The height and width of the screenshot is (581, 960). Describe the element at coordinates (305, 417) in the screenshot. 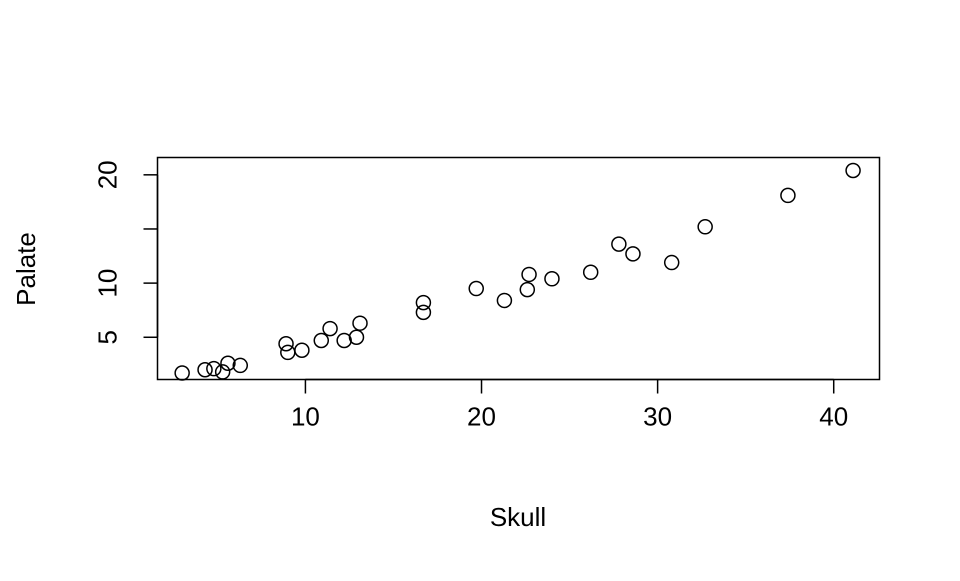

I see `x-tick-label: 10` at that location.